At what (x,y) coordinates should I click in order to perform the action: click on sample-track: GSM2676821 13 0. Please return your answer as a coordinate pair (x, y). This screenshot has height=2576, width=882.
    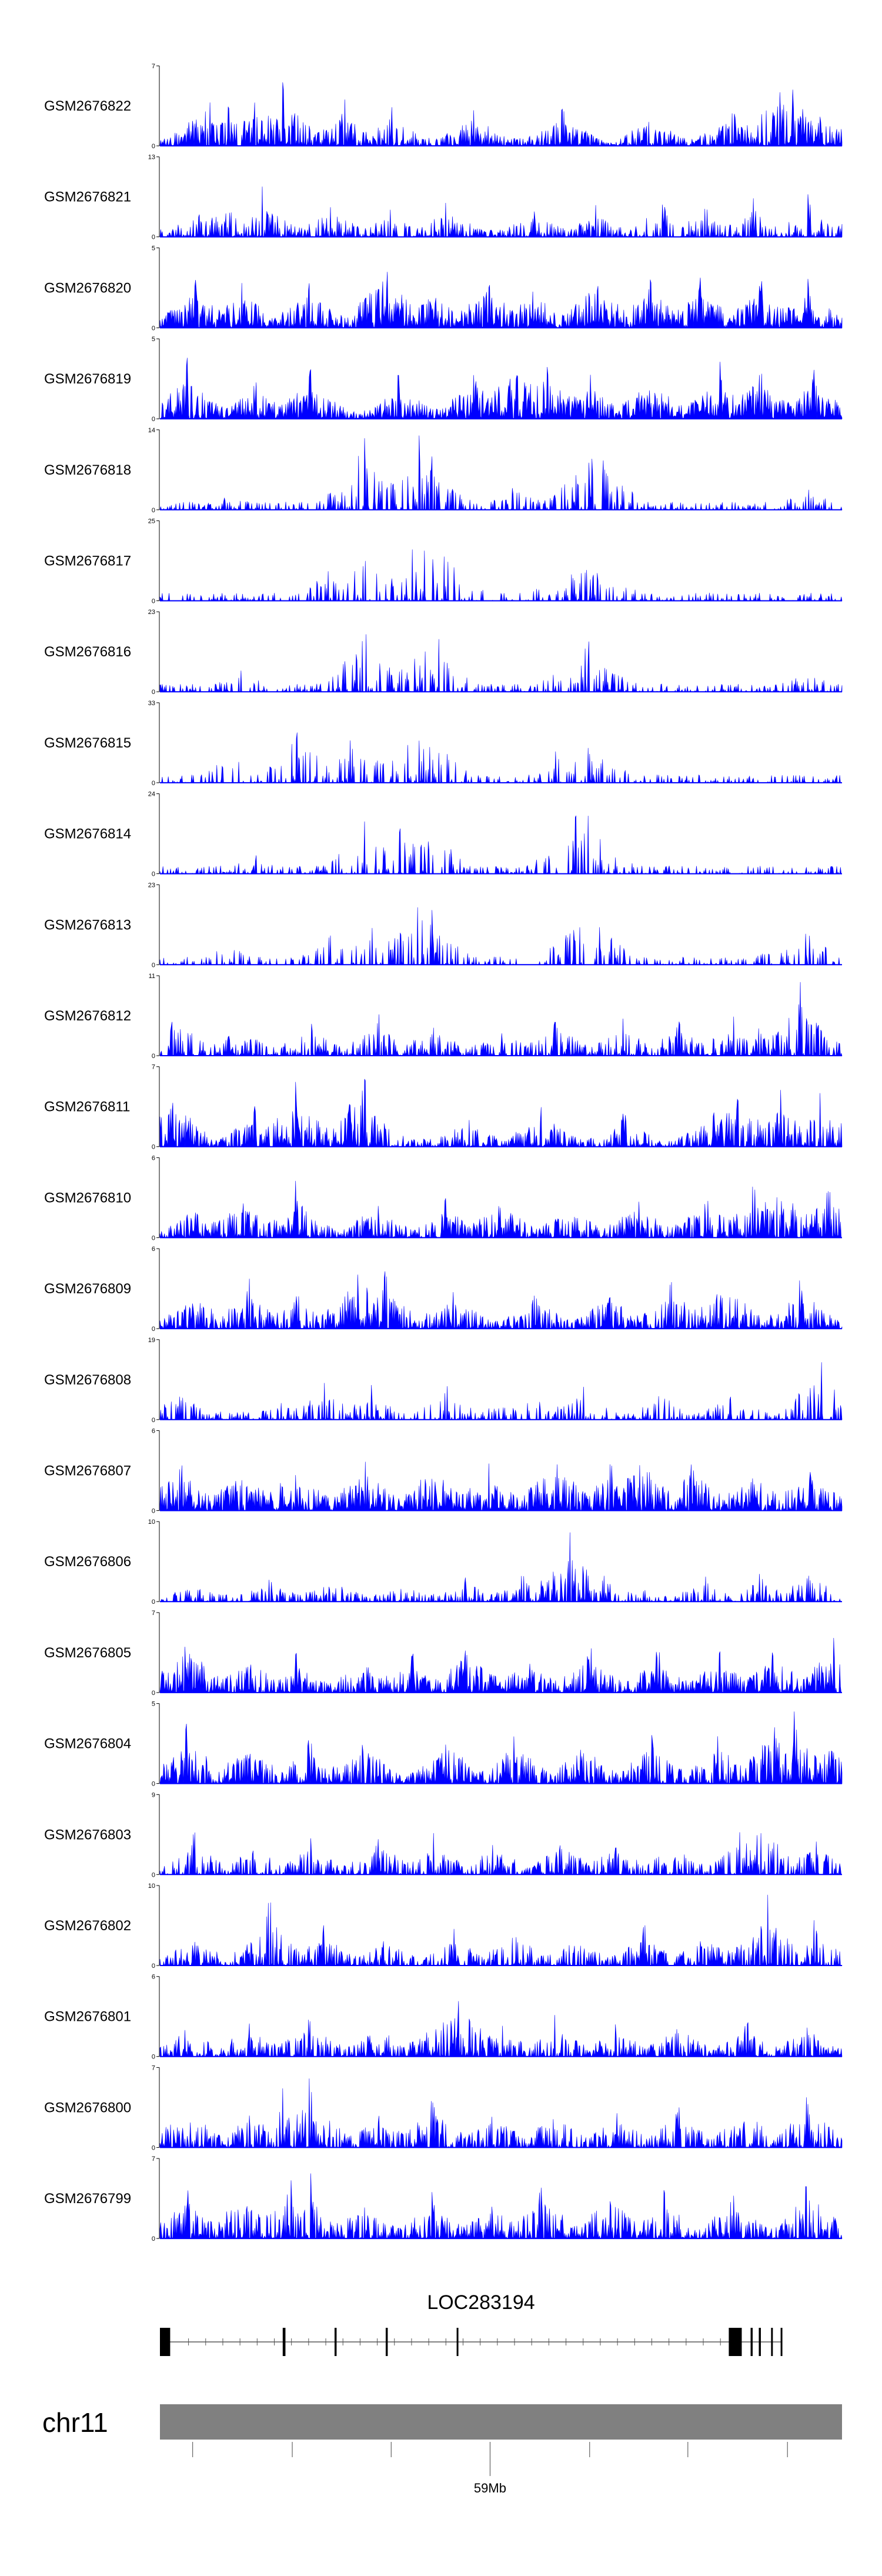
    Looking at the image, I should click on (443, 197).